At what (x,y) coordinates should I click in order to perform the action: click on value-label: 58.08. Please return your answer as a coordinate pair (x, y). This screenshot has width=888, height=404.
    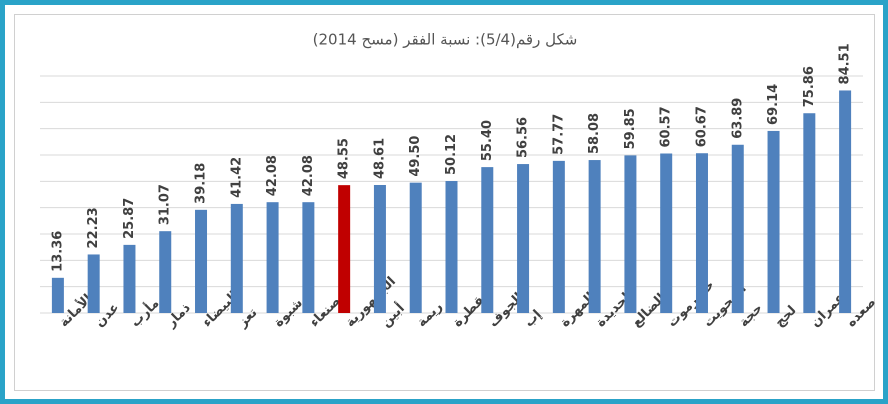
    Looking at the image, I should click on (594, 133).